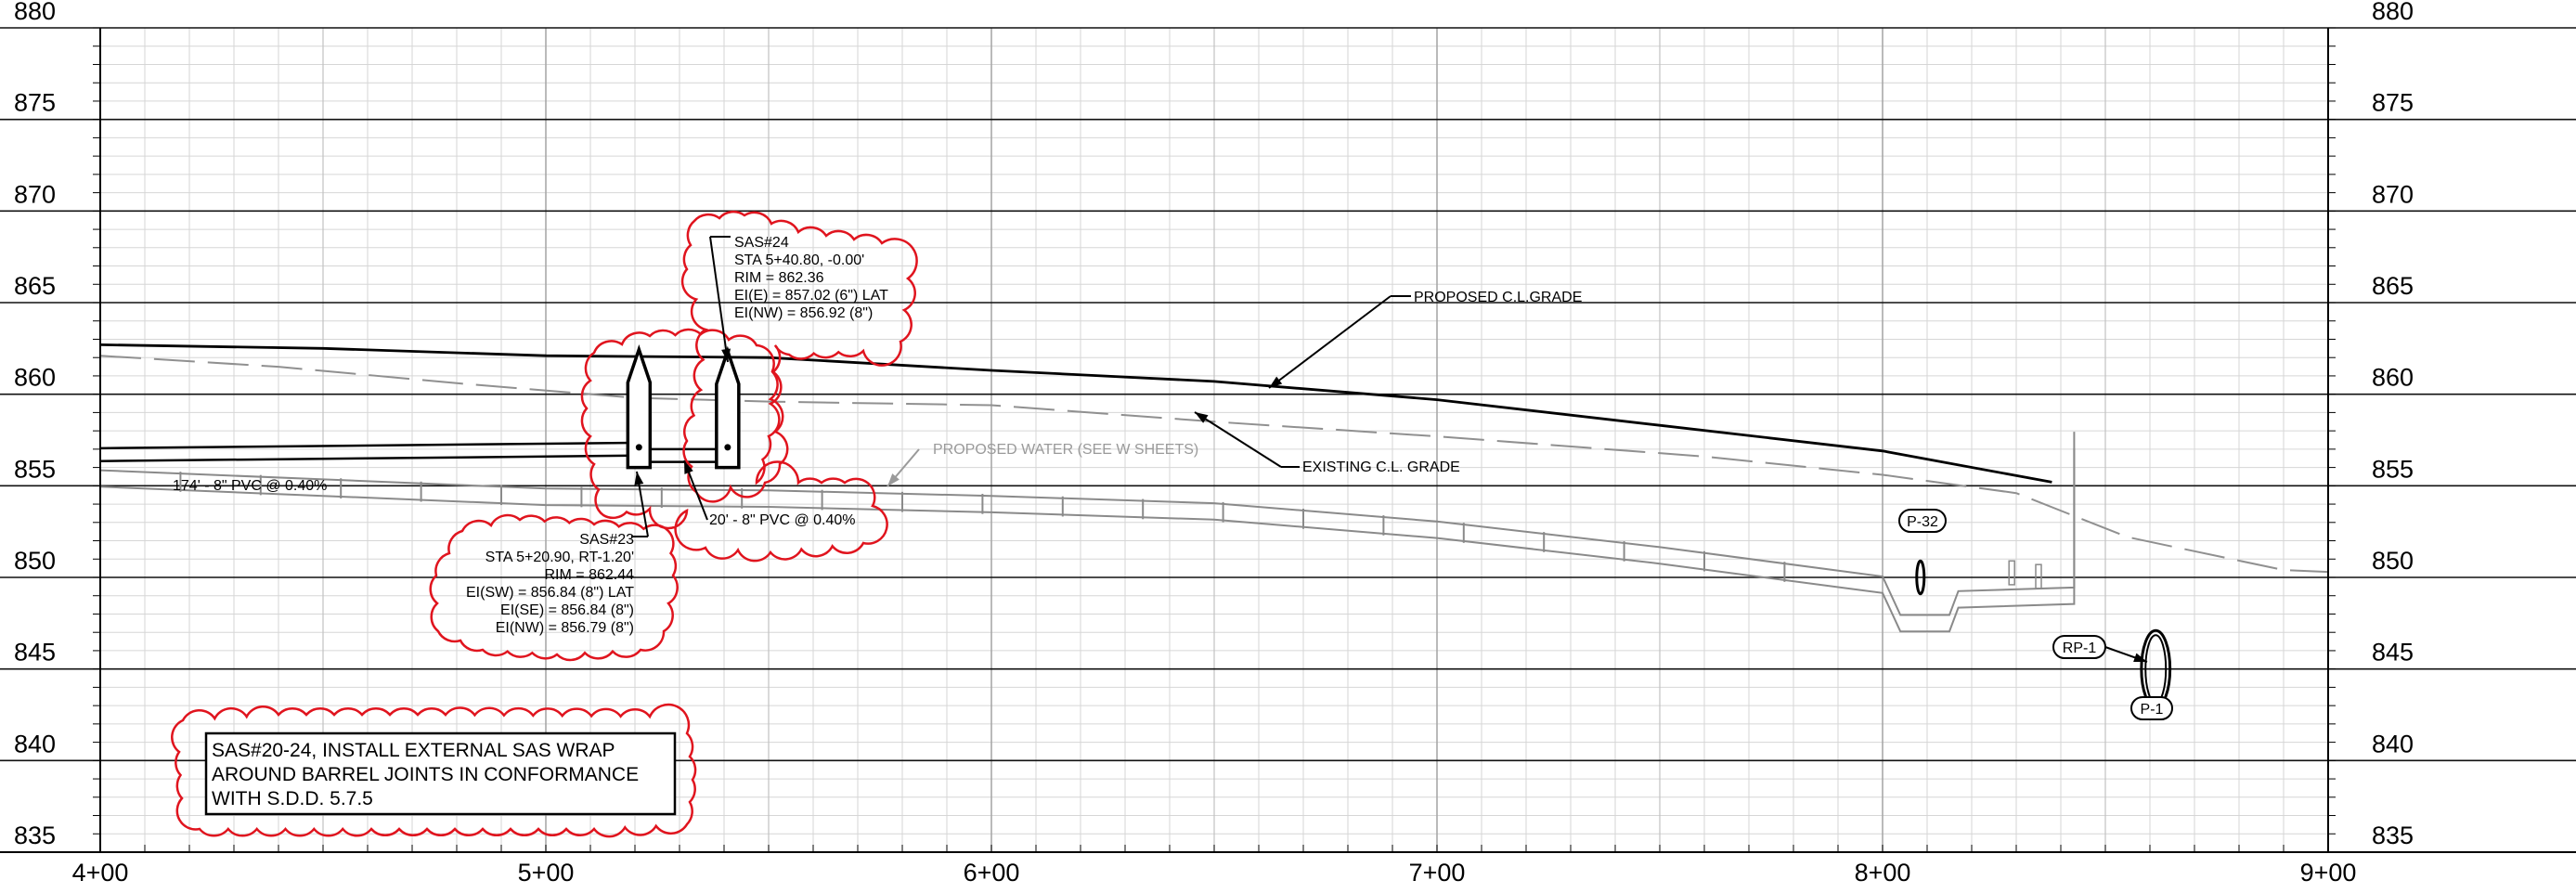 The height and width of the screenshot is (893, 2576). What do you see at coordinates (2393, 12) in the screenshot?
I see `y-tick-label-right: 880` at bounding box center [2393, 12].